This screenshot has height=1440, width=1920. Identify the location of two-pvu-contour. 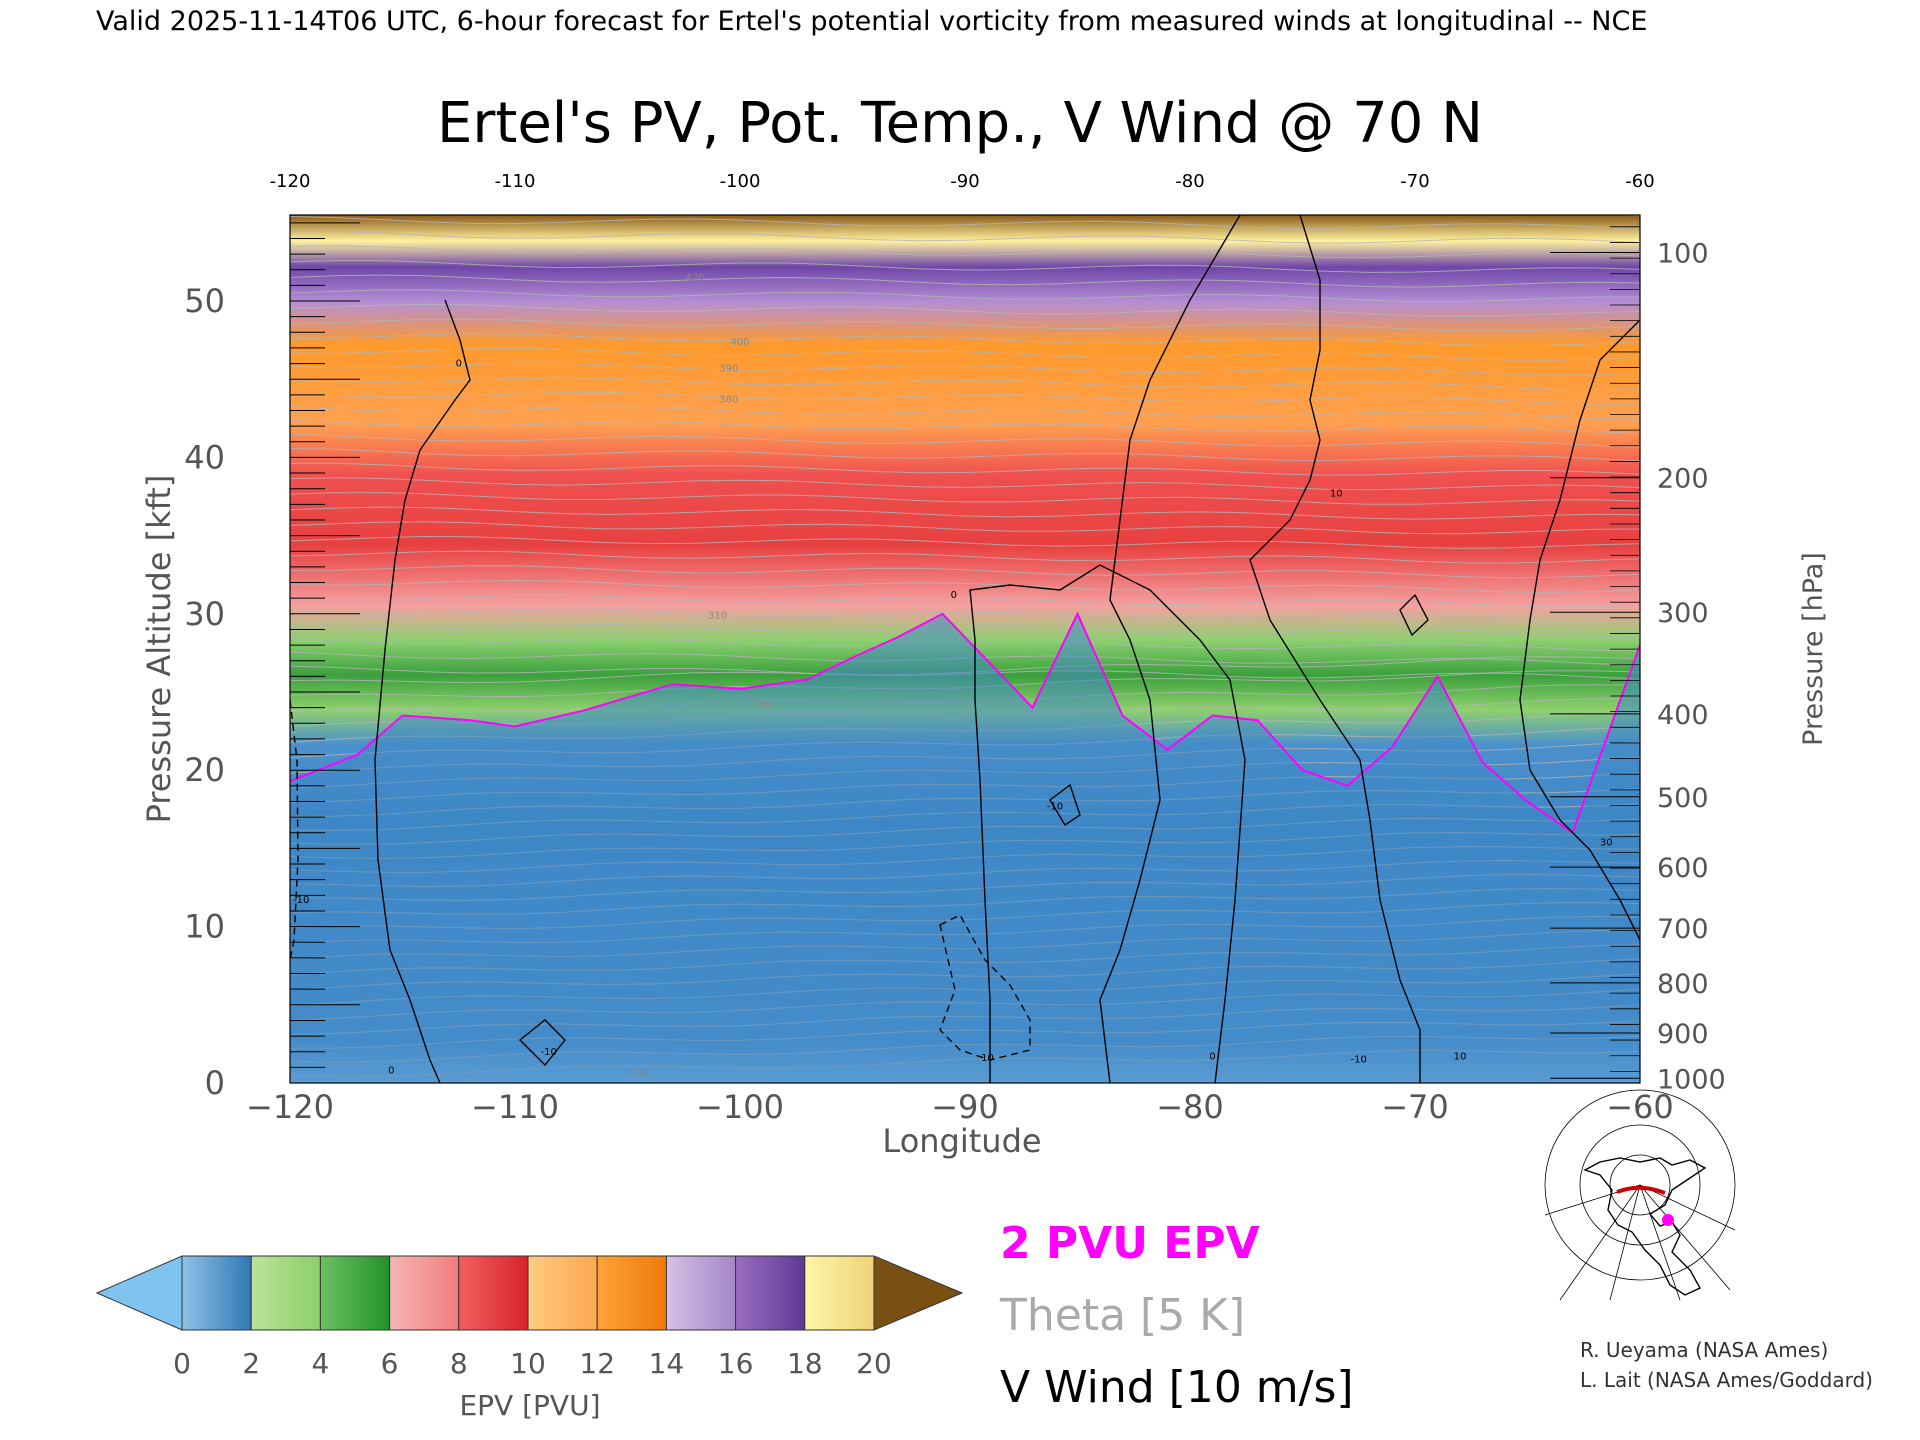
(965, 723).